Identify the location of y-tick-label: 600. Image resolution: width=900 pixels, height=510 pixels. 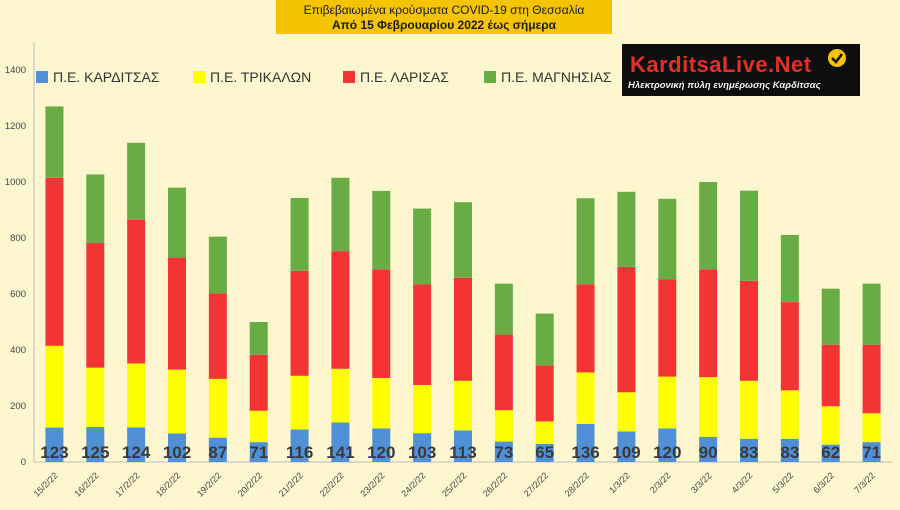
(18, 294).